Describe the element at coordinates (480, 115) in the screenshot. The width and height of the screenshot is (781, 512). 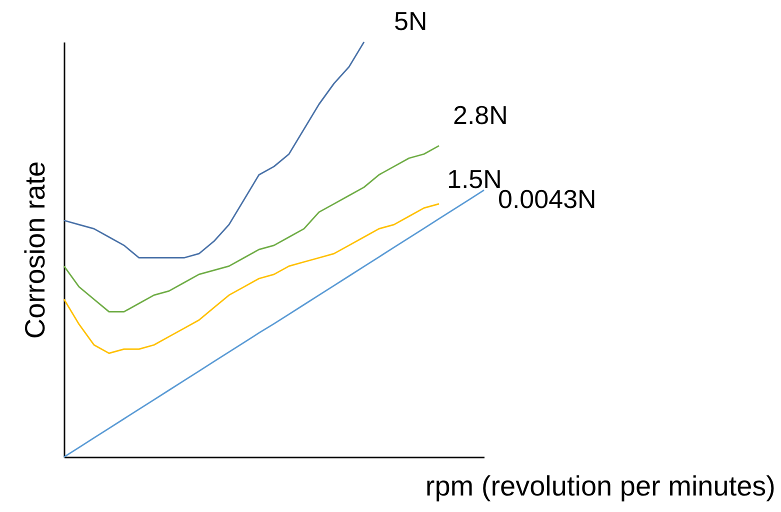
I see `series-label: 2.8N` at that location.